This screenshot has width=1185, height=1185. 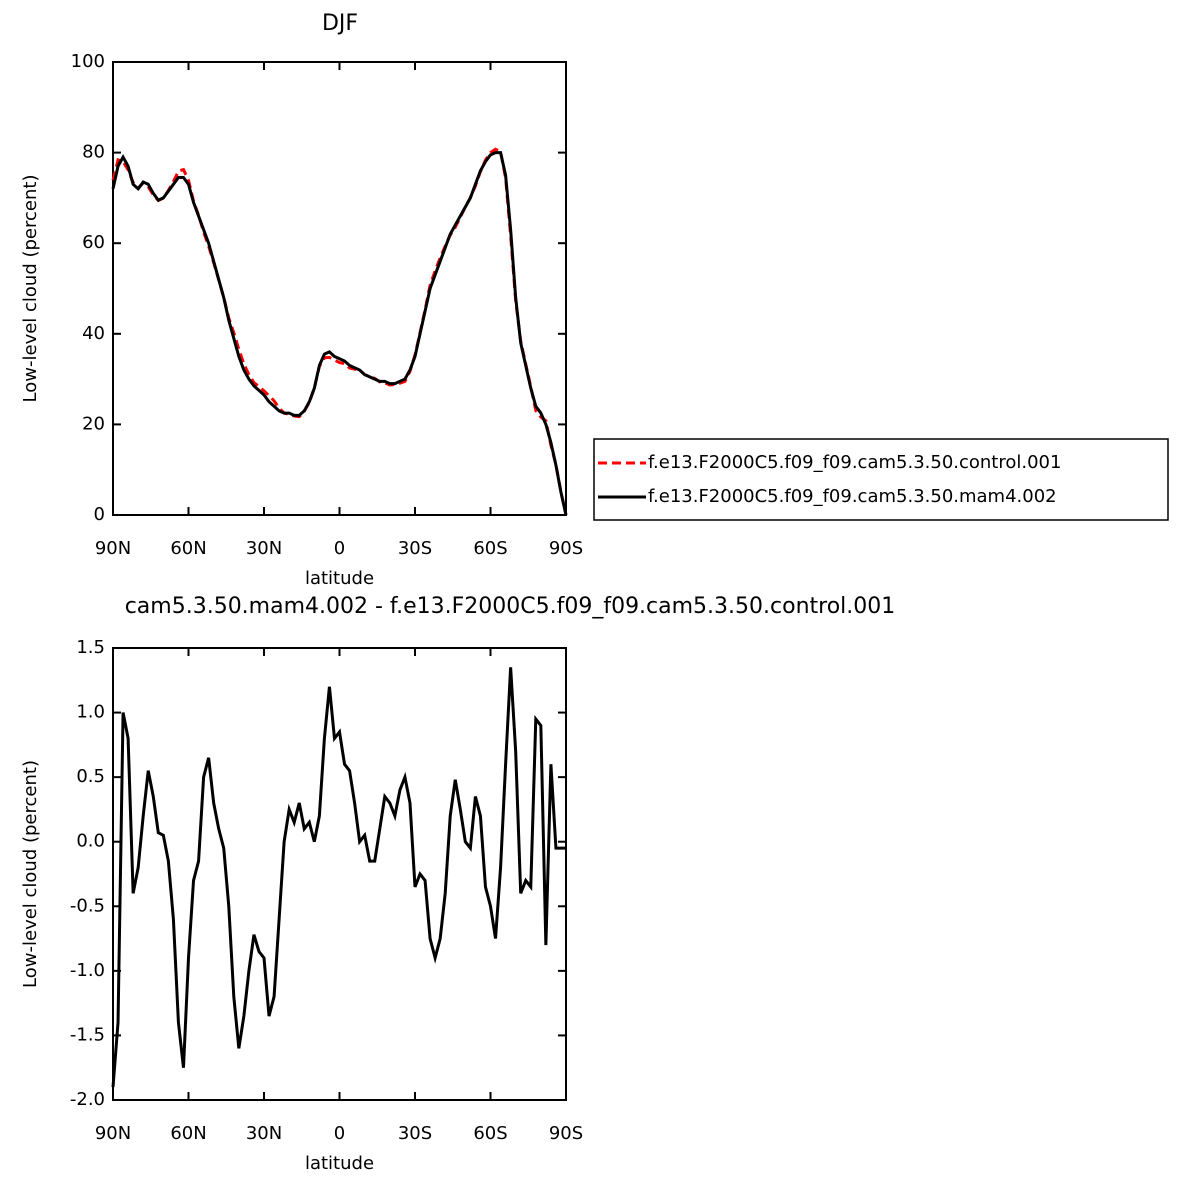 What do you see at coordinates (88, 61) in the screenshot?
I see `y-tick-label: 100` at bounding box center [88, 61].